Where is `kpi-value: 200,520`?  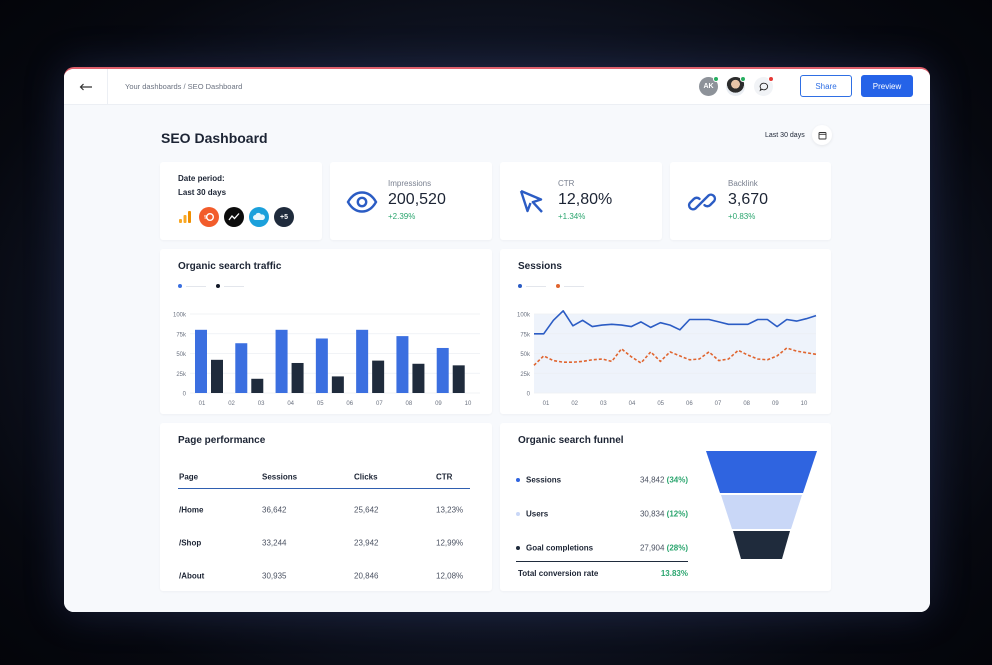 kpi-value: 200,520 is located at coordinates (417, 199).